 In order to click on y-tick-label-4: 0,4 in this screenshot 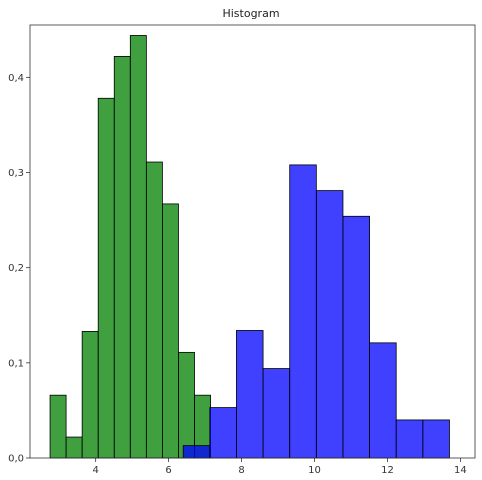, I will do `click(16, 78)`.